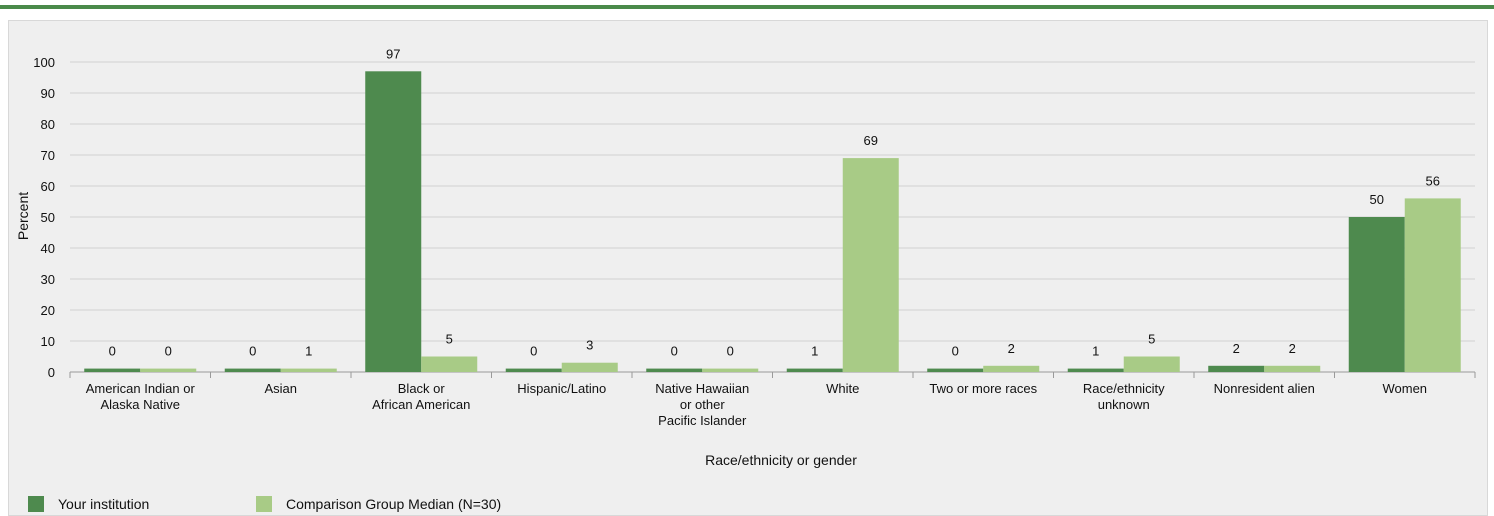 The image size is (1494, 516). I want to click on y-tick-label: 90, so click(48, 93).